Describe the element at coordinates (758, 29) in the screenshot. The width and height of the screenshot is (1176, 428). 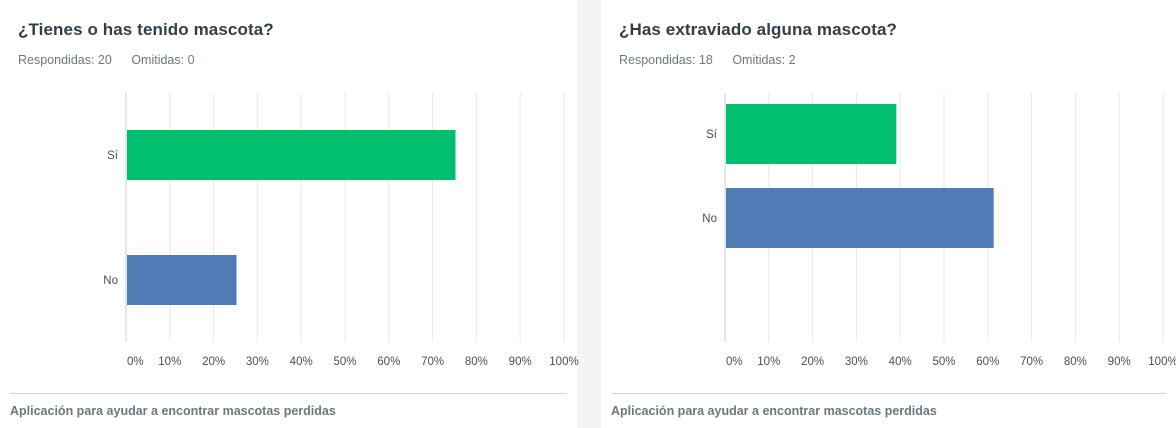
I see `question-title: ¿Has extraviado alguna mascota?` at that location.